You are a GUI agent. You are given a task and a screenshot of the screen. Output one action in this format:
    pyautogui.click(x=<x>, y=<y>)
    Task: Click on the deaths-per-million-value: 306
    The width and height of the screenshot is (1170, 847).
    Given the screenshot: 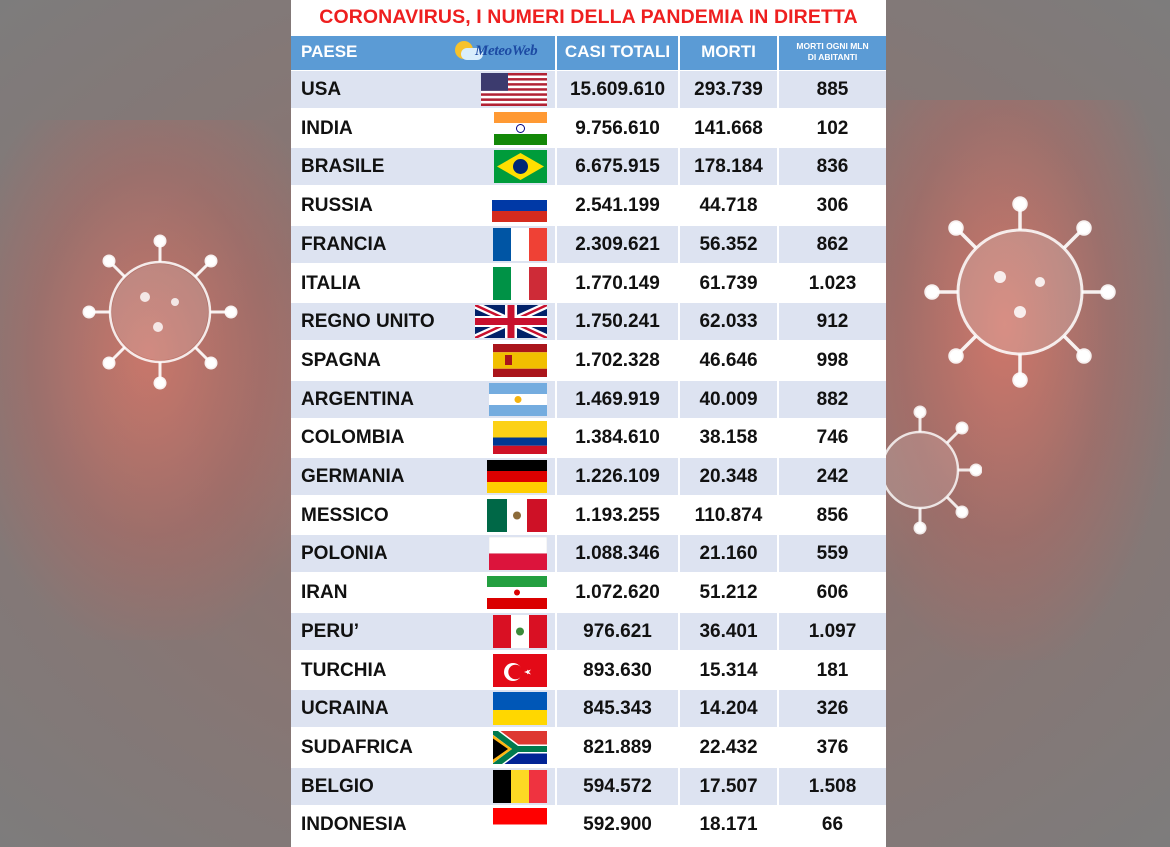 What is the action you would take?
    pyautogui.click(x=832, y=206)
    